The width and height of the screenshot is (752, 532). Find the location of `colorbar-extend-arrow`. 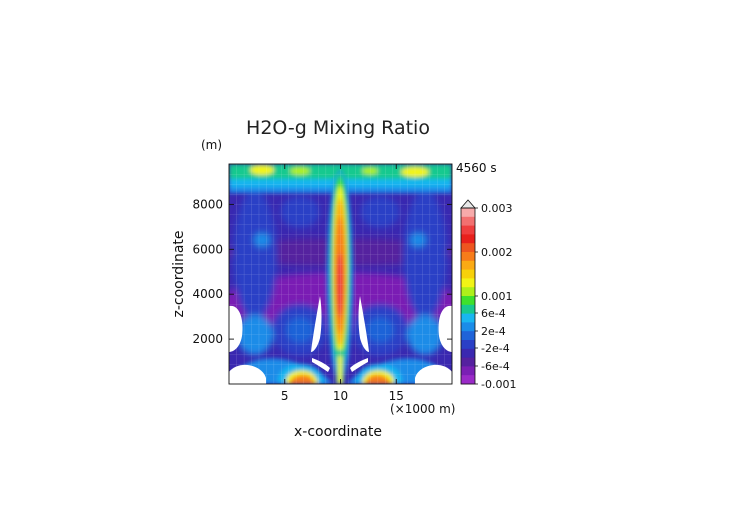

colorbar-extend-arrow is located at coordinates (468, 204).